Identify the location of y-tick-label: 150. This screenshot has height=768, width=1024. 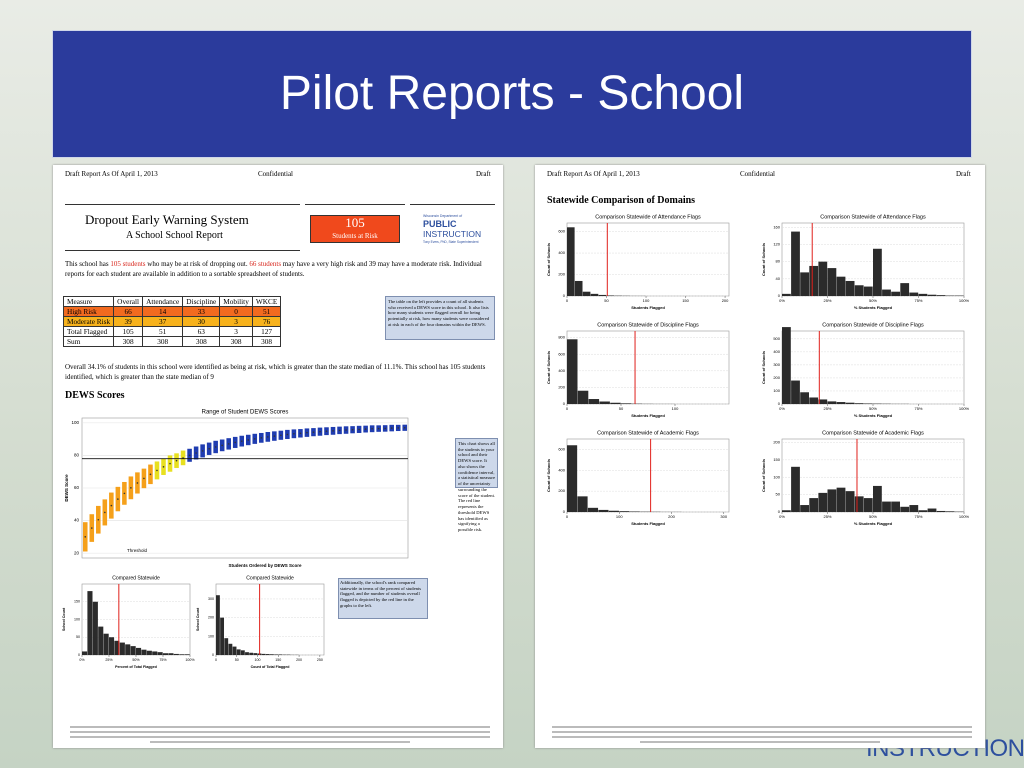
(77, 602).